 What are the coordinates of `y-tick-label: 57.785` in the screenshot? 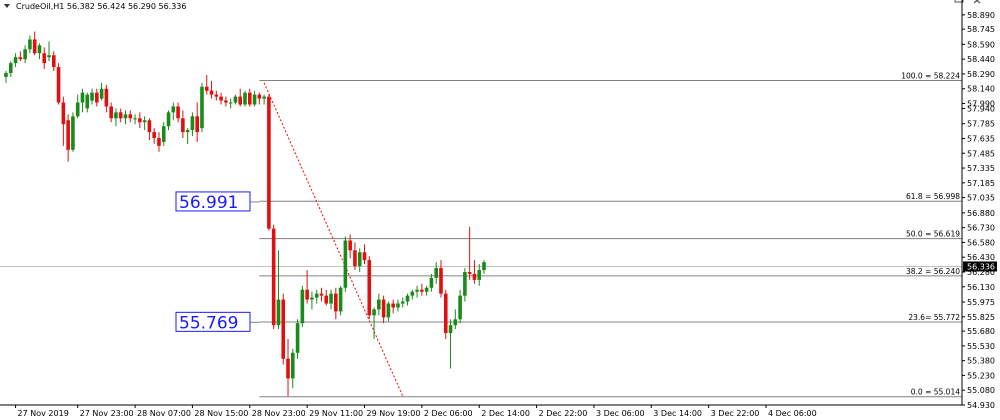 It's located at (981, 124).